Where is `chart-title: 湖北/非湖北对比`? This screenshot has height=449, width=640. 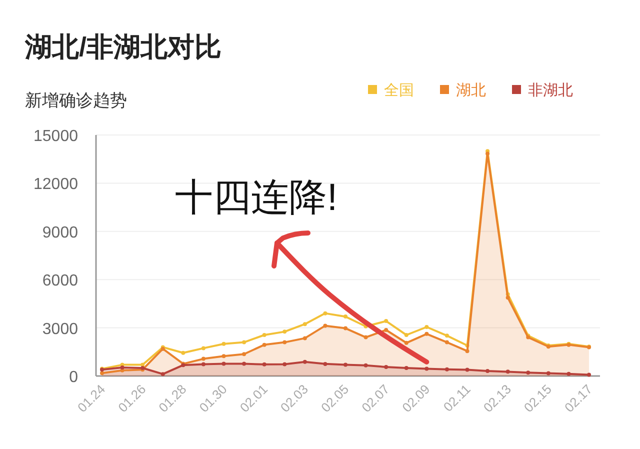
chart-title: 湖北/非湖北对比 is located at coordinates (123, 47).